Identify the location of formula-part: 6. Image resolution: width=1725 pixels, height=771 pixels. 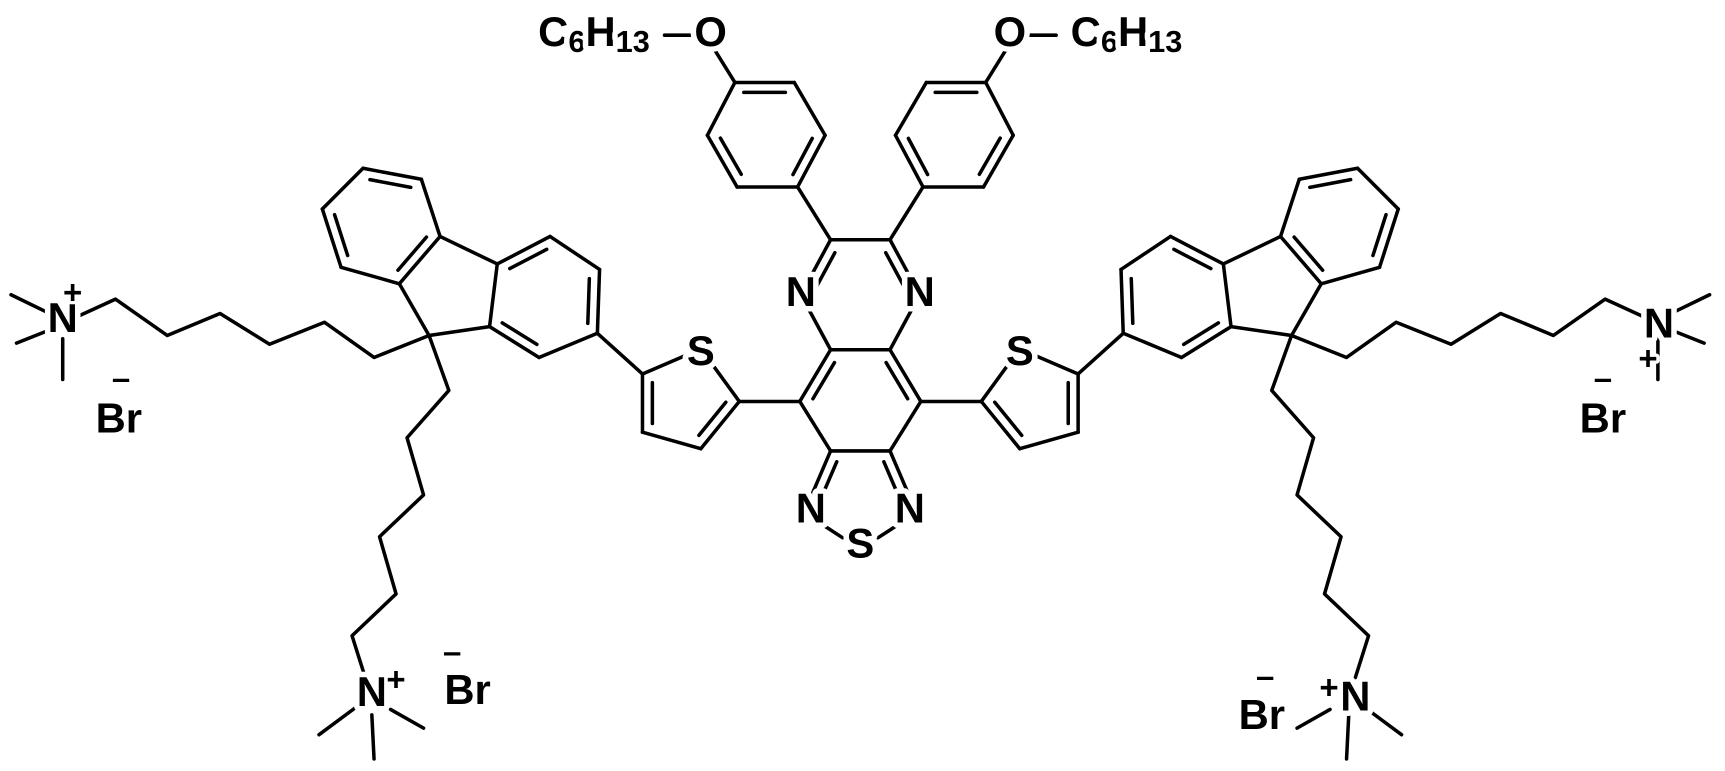
(576, 41).